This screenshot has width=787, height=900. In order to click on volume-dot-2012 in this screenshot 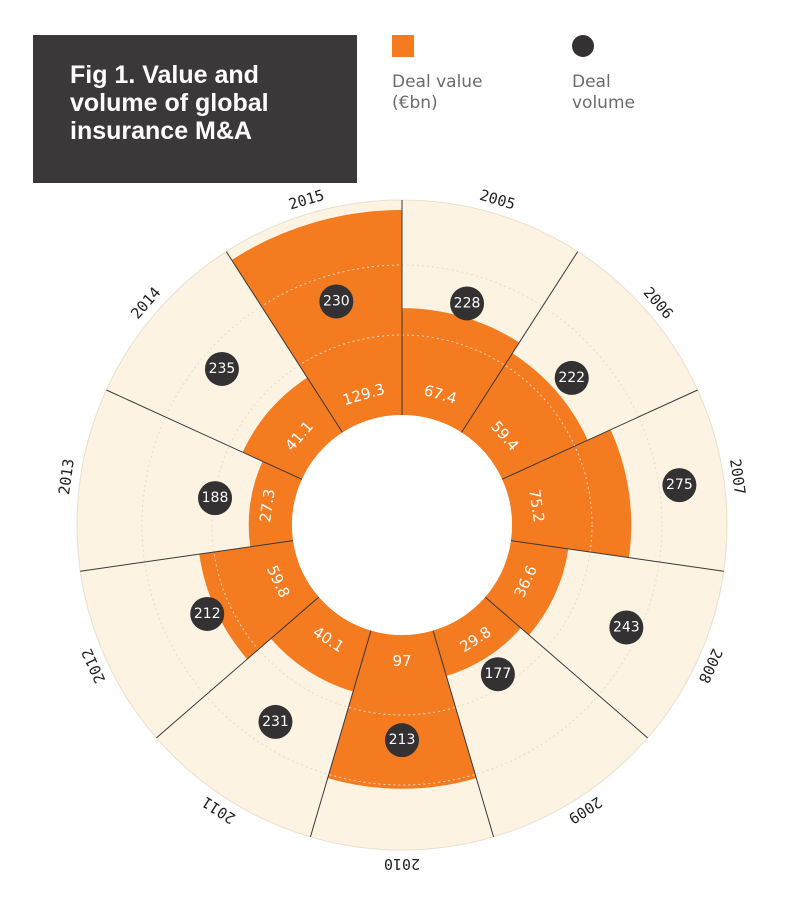, I will do `click(207, 613)`.